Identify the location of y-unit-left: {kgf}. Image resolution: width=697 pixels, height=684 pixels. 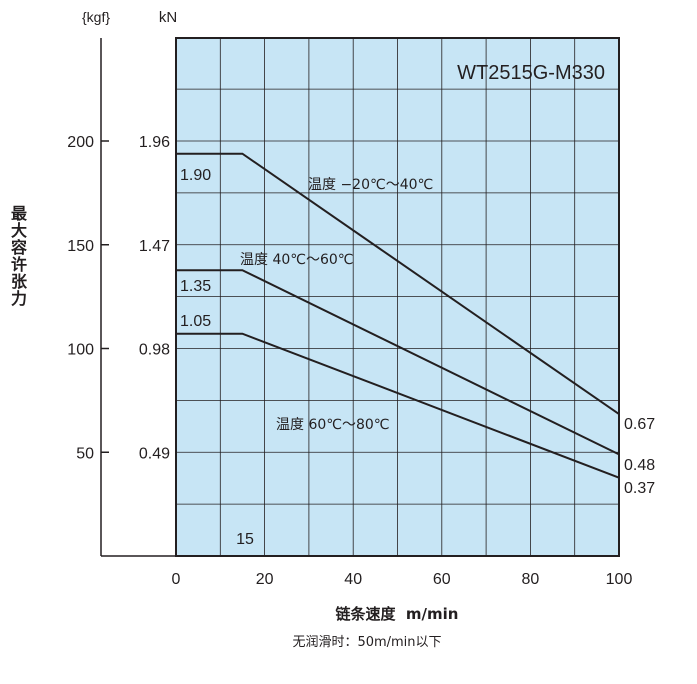
(96, 17).